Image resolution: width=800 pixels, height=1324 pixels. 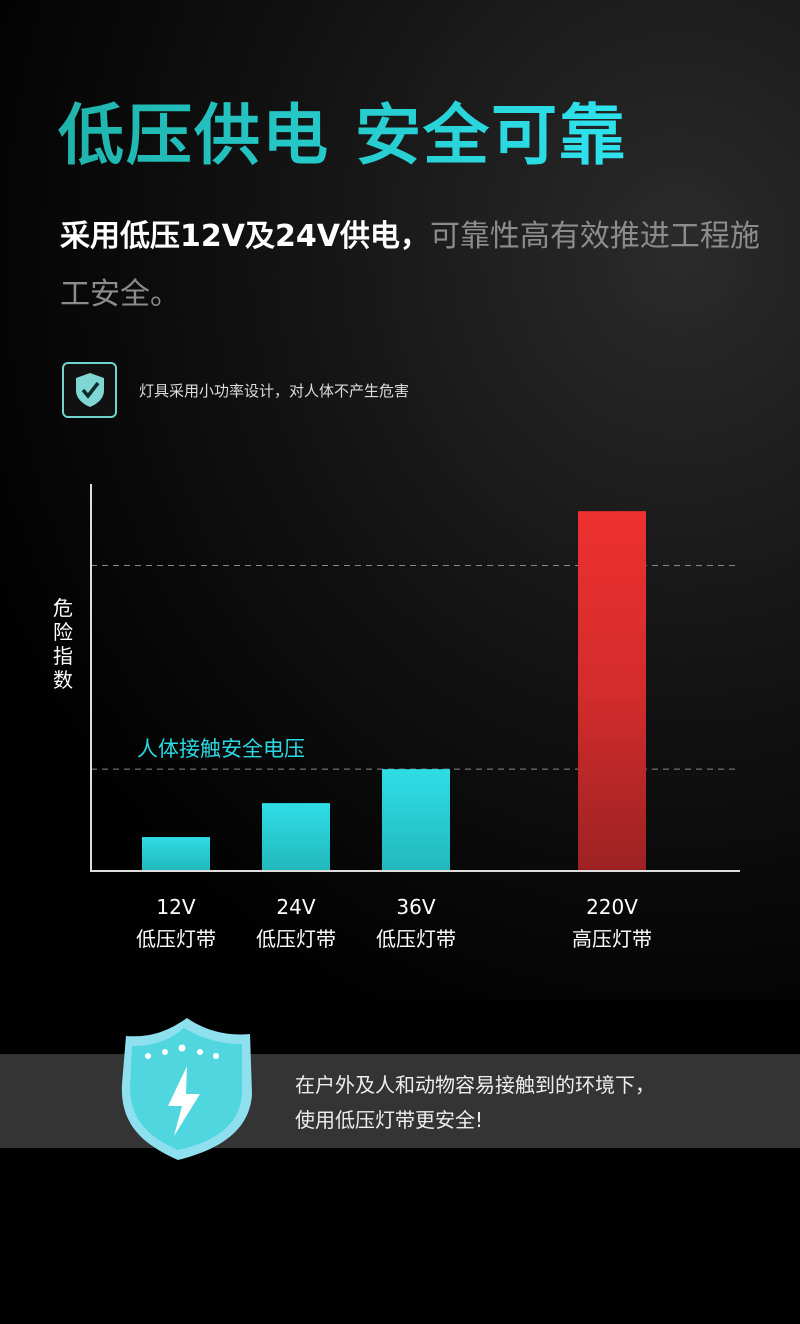 What do you see at coordinates (342, 130) in the screenshot?
I see `page-title: 低压供电 安全可靠` at bounding box center [342, 130].